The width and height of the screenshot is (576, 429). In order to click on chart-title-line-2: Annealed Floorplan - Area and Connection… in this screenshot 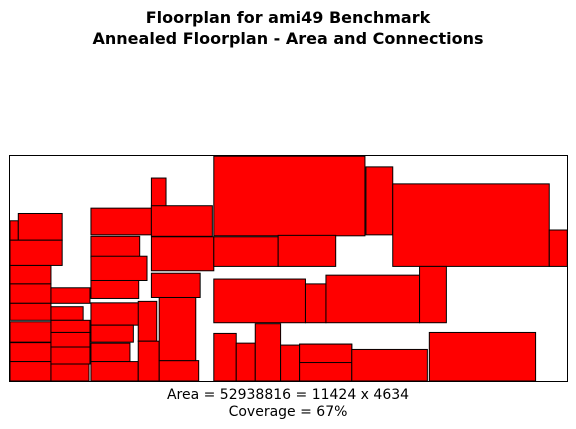, I will do `click(288, 38)`.